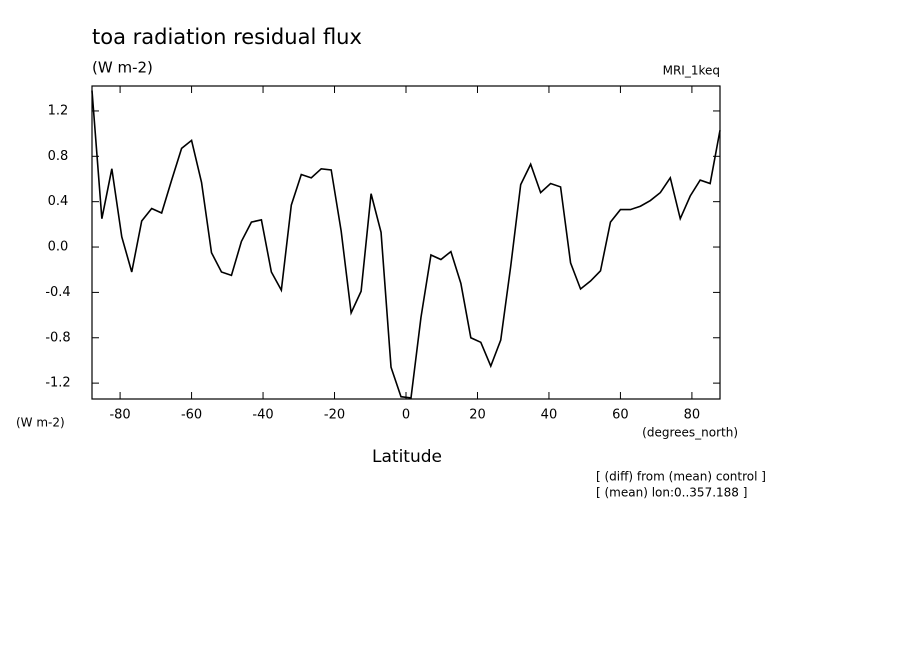 This screenshot has height=658, width=904. What do you see at coordinates (671, 493) in the screenshot?
I see `annotation: [ (mean) lon:0..357.188 ]` at bounding box center [671, 493].